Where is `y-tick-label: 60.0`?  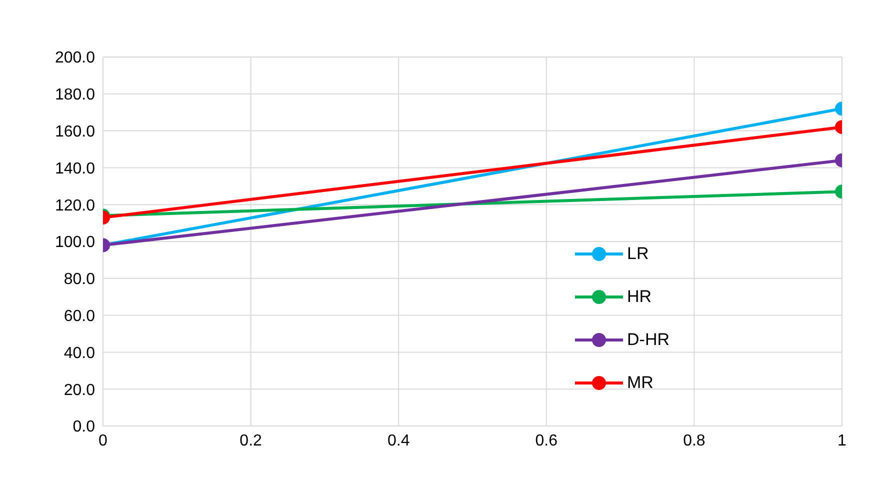 y-tick-label: 60.0 is located at coordinates (80, 316).